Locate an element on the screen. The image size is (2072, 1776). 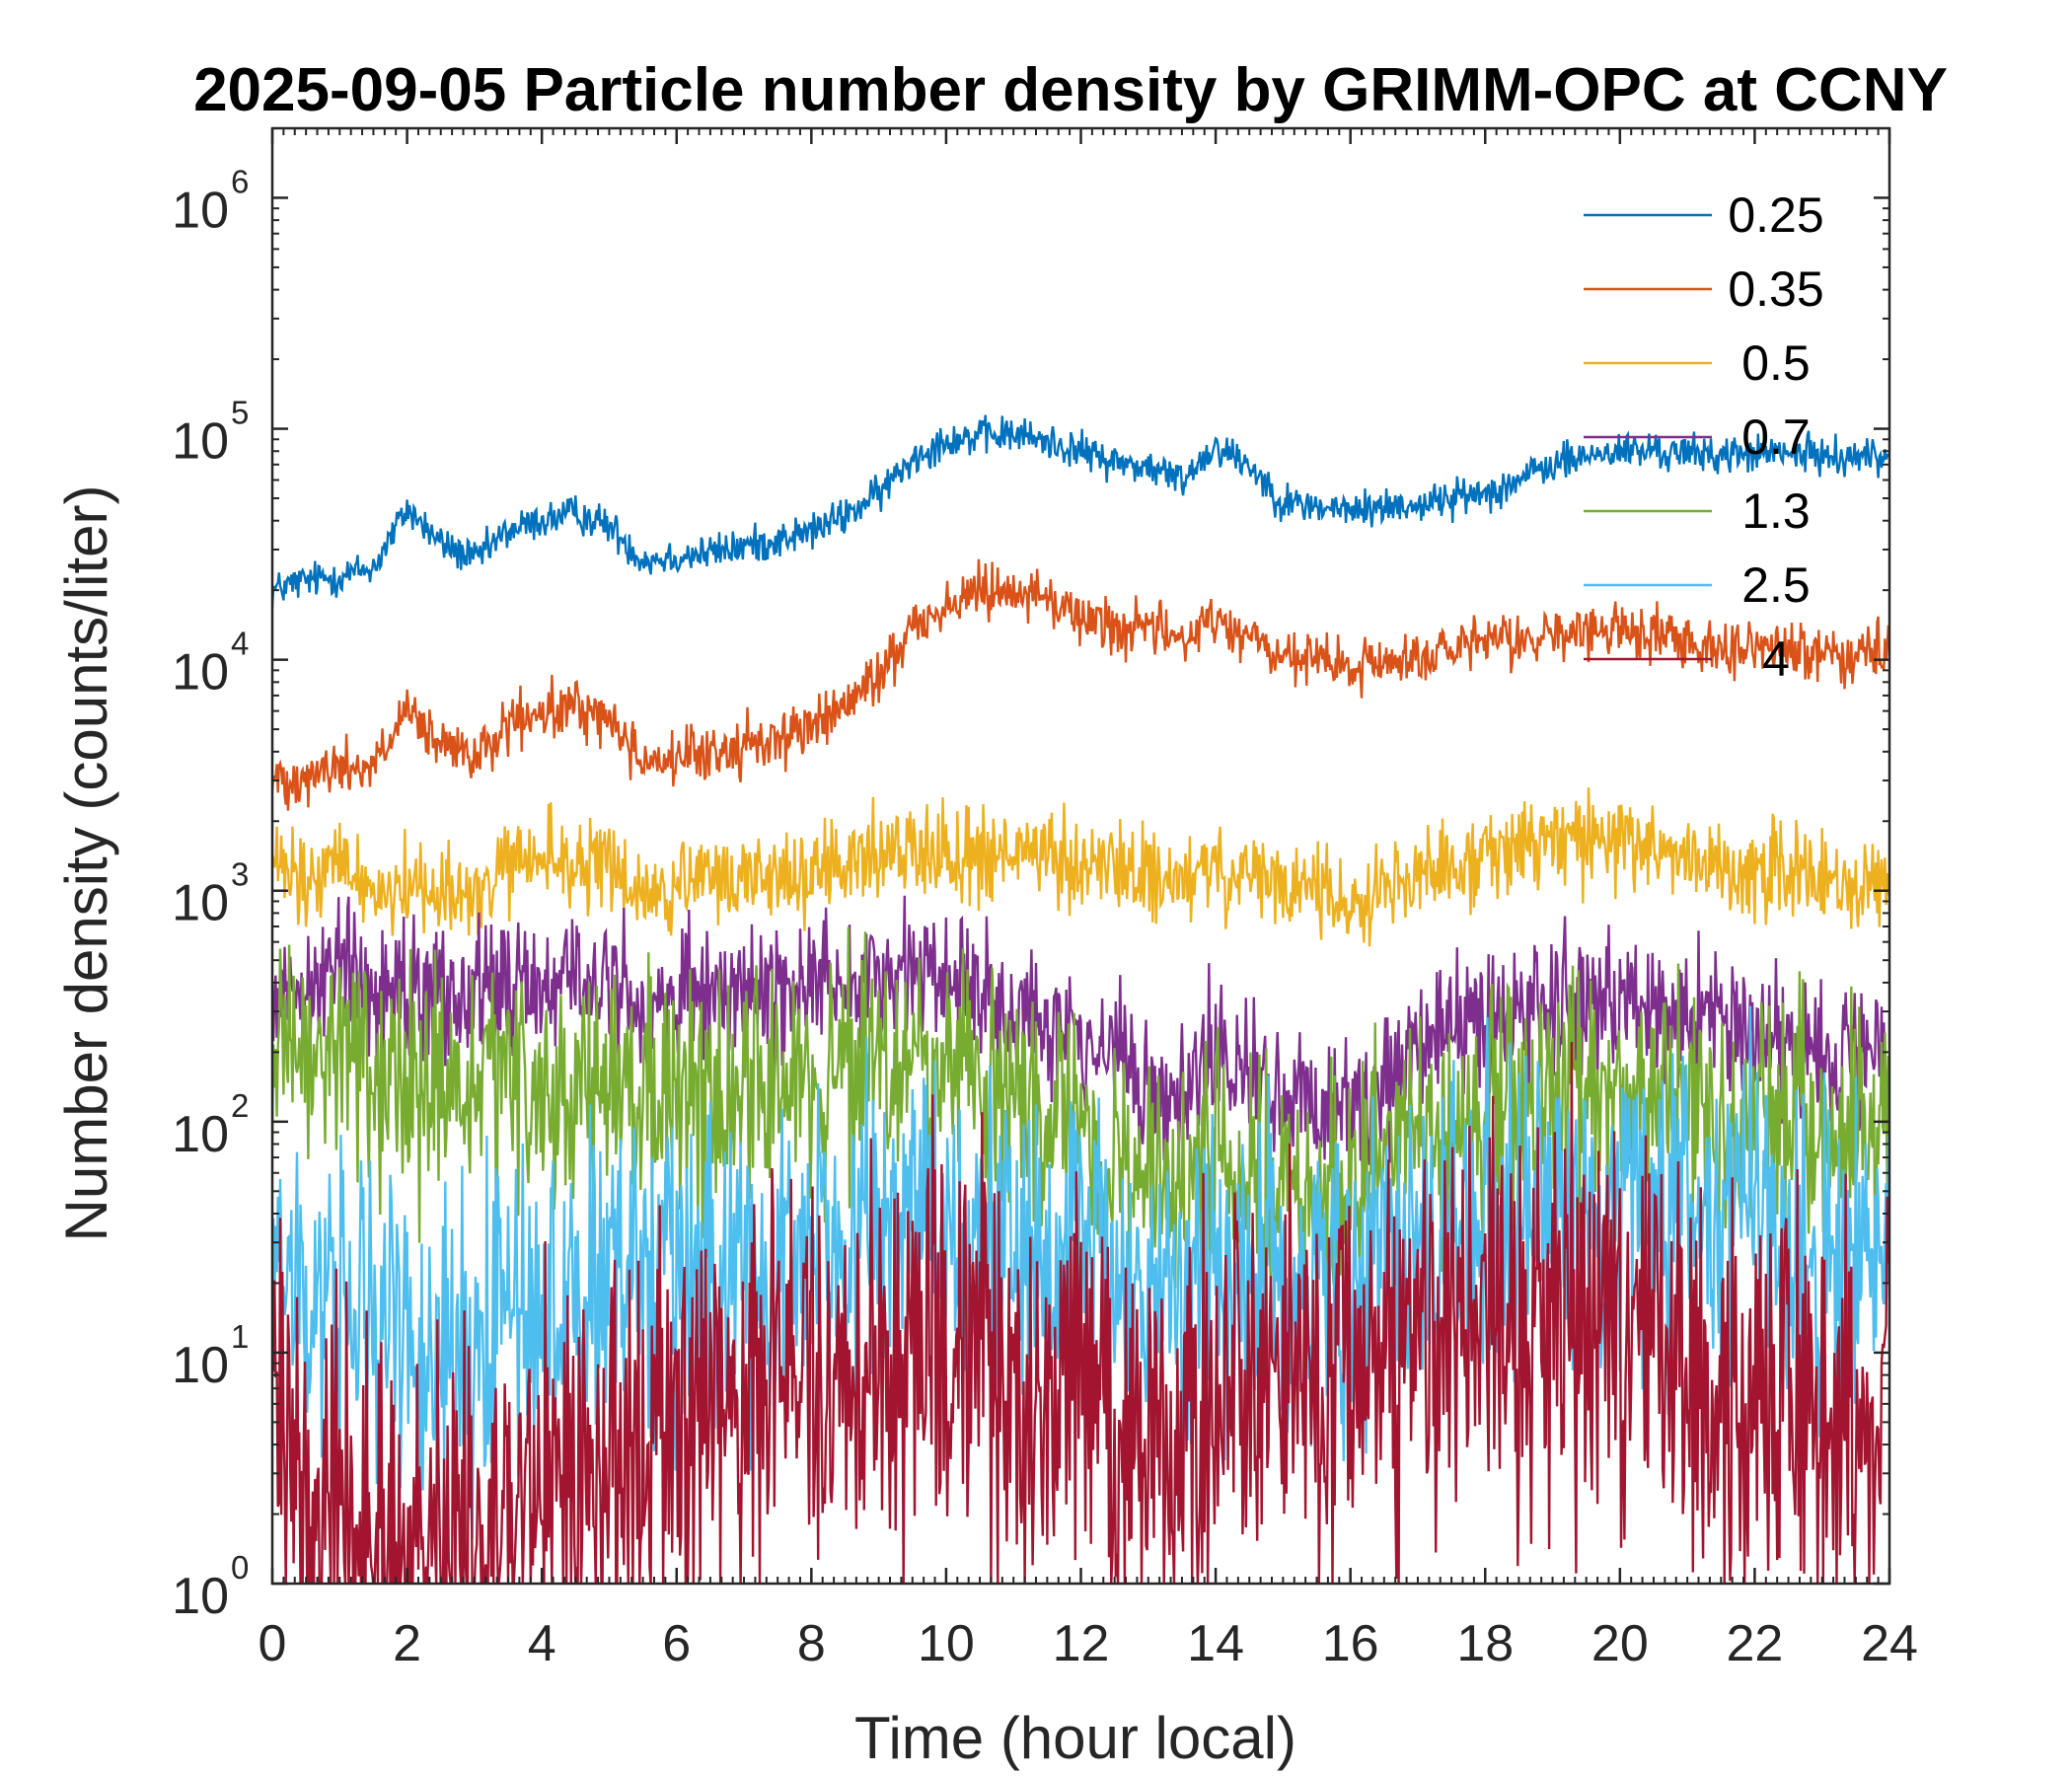
y-tick-exponent: 2 is located at coordinates (240, 1106).